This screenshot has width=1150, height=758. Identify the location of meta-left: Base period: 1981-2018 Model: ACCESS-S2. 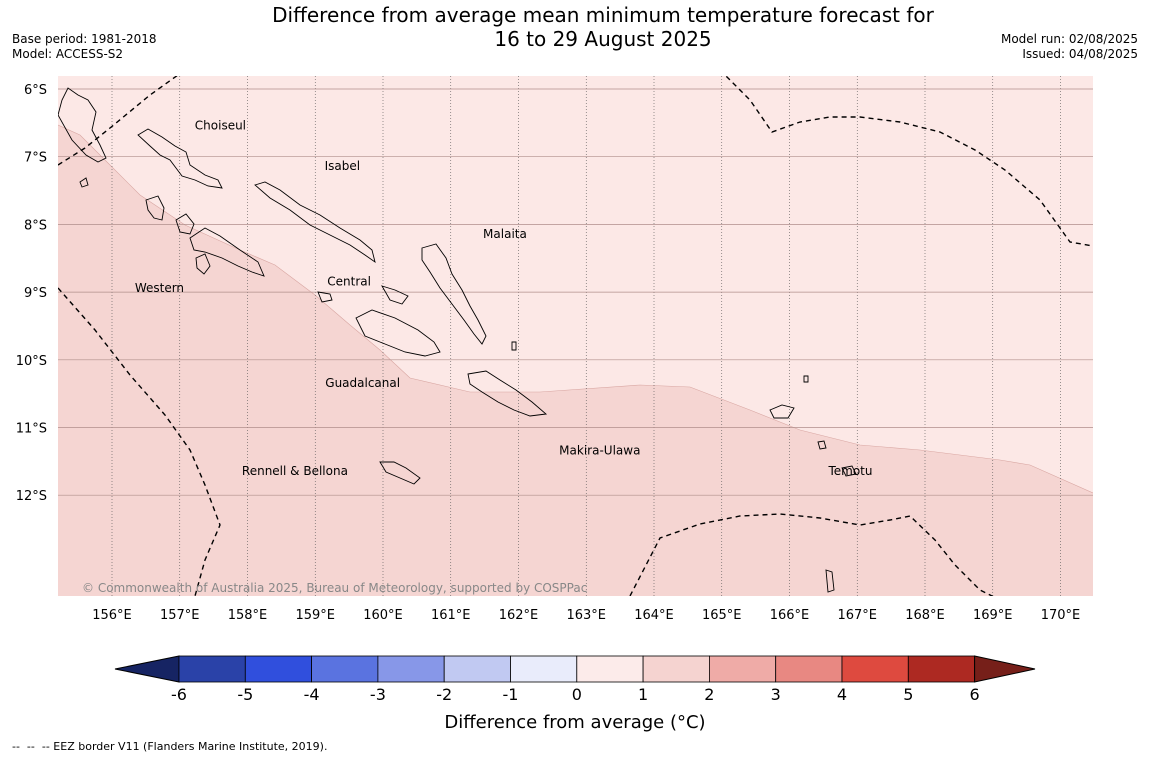
(84, 47).